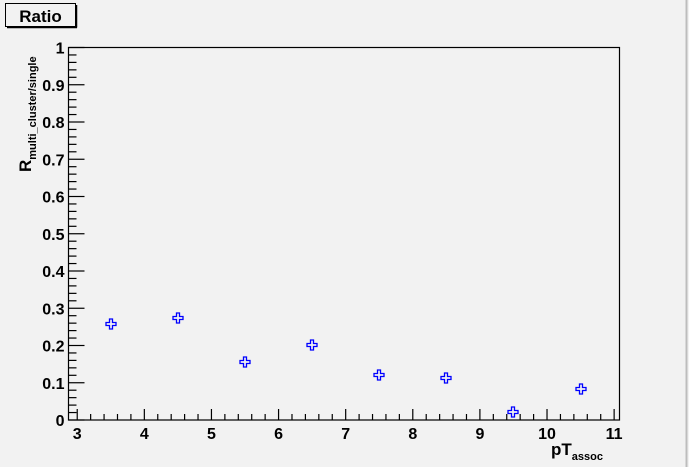  Describe the element at coordinates (278, 434) in the screenshot. I see `x-tick-label: 6` at that location.